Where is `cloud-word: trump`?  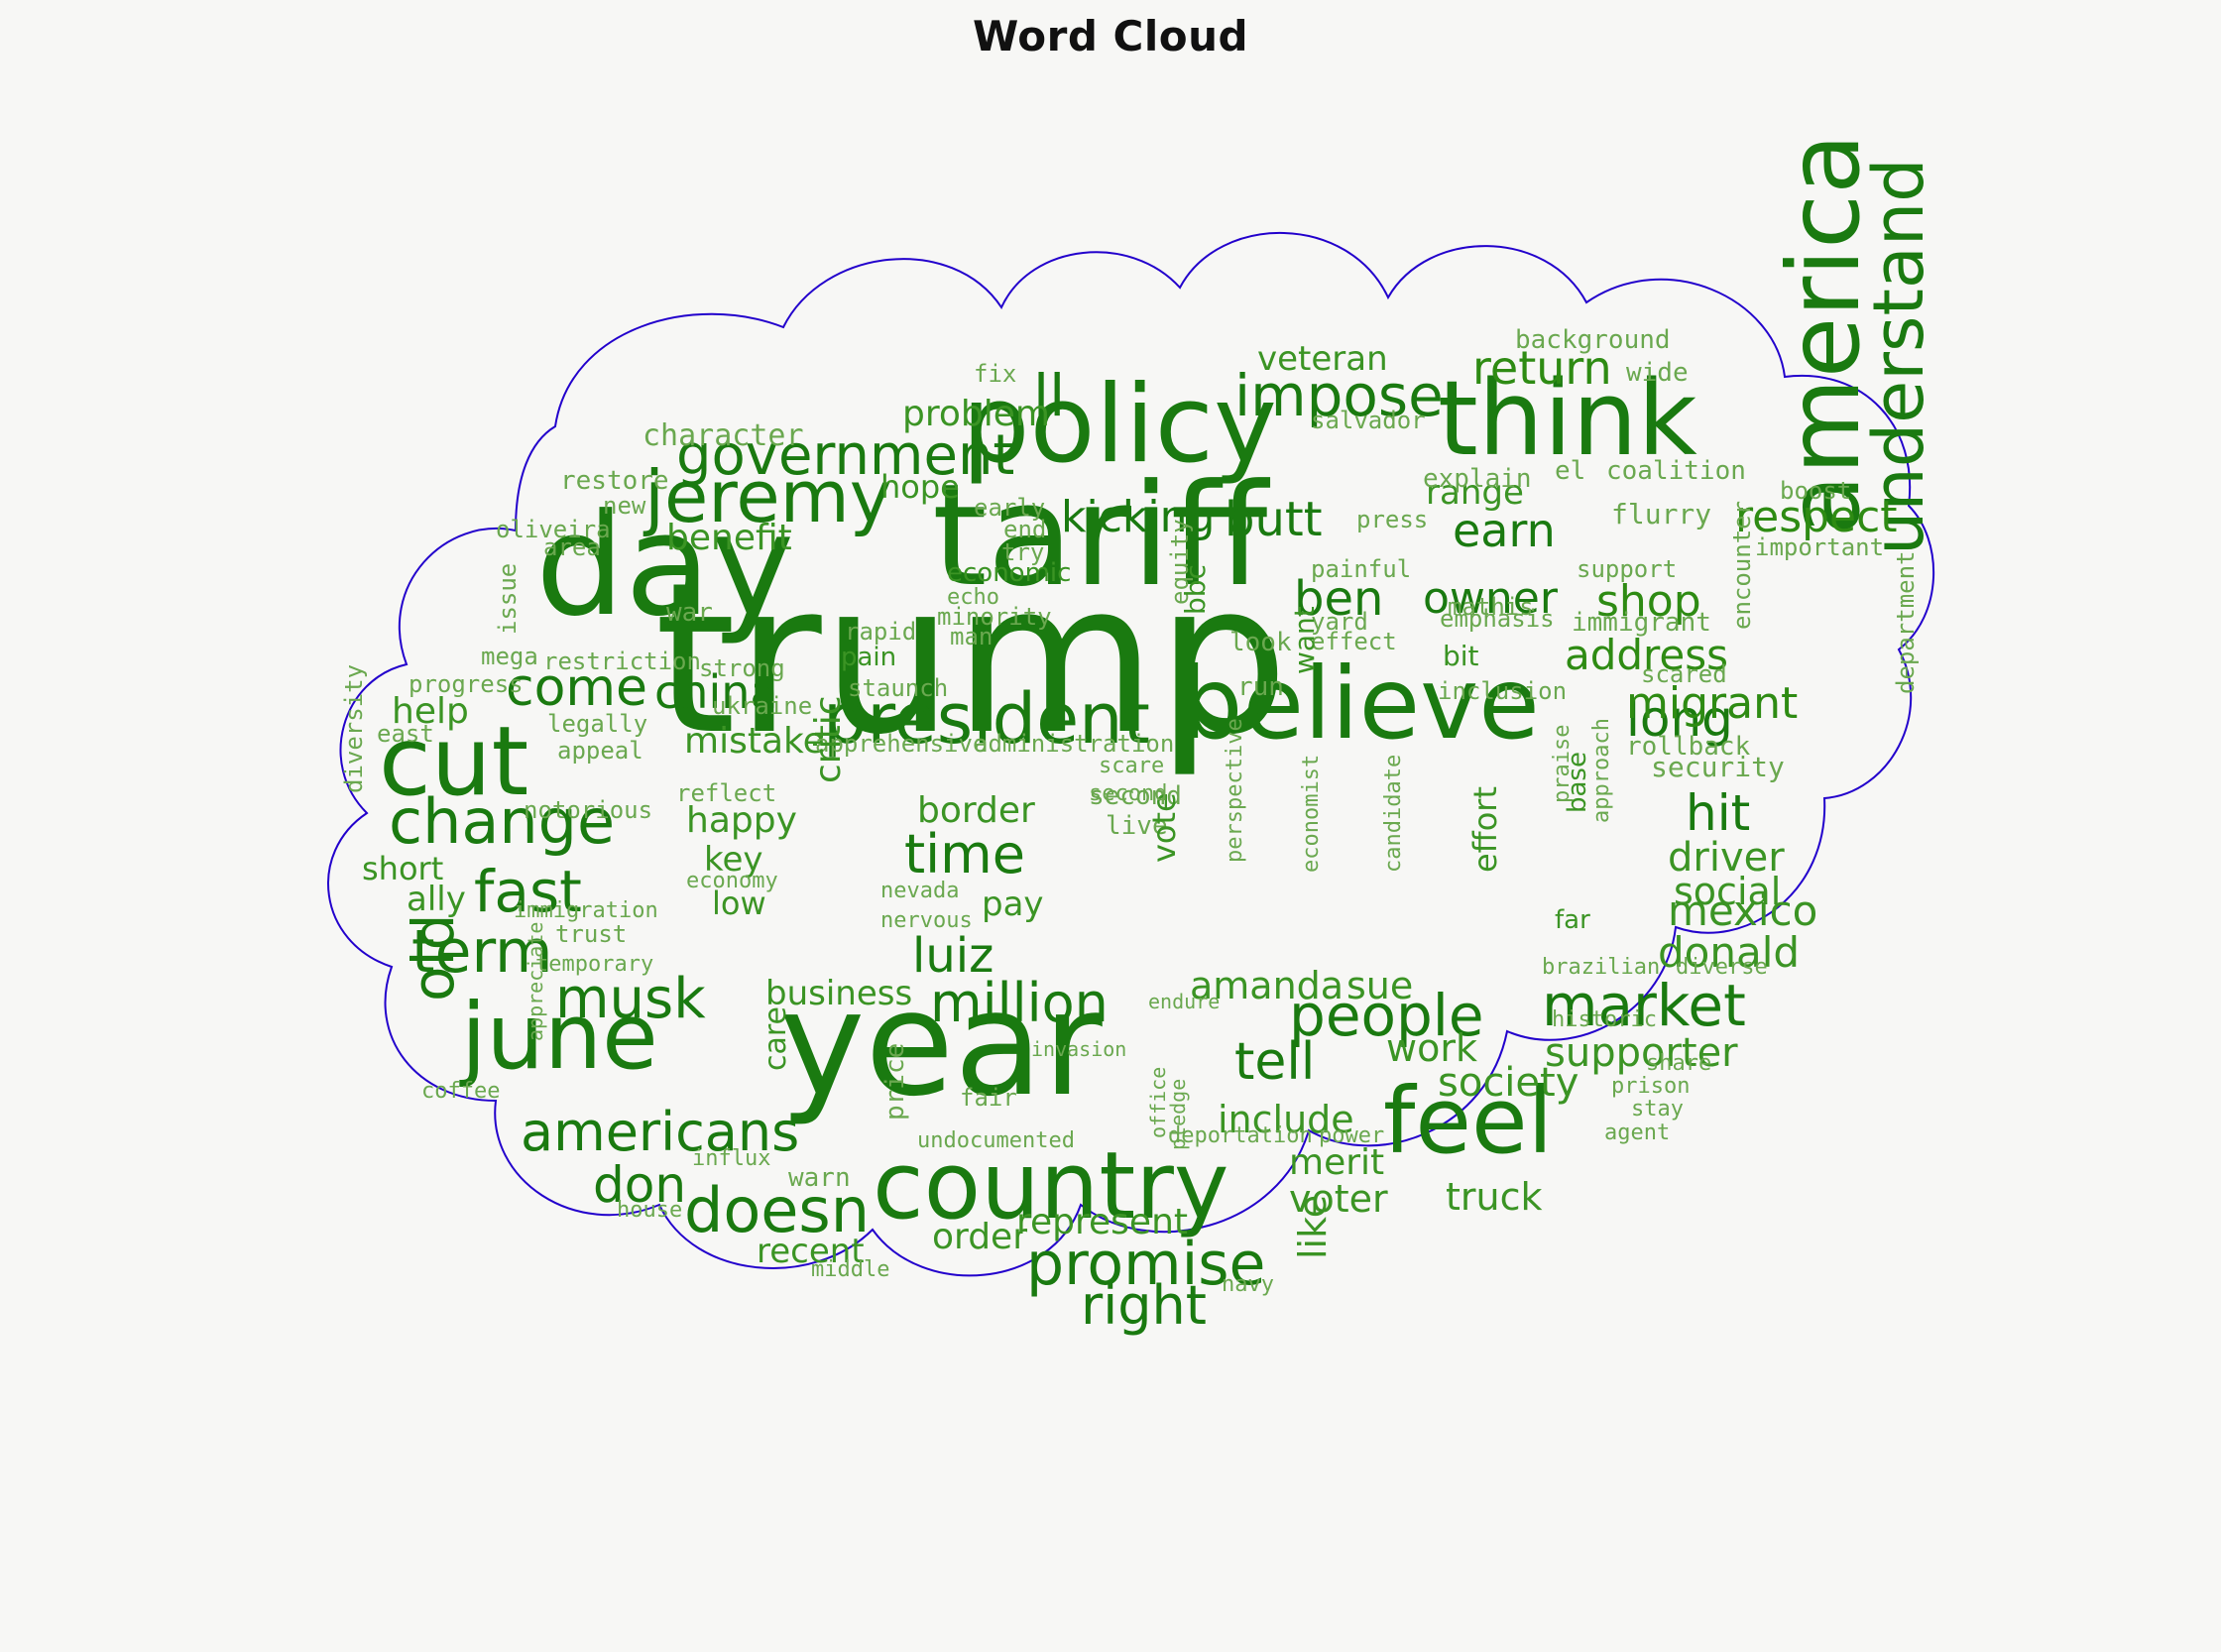 cloud-word: trump is located at coordinates (971, 658).